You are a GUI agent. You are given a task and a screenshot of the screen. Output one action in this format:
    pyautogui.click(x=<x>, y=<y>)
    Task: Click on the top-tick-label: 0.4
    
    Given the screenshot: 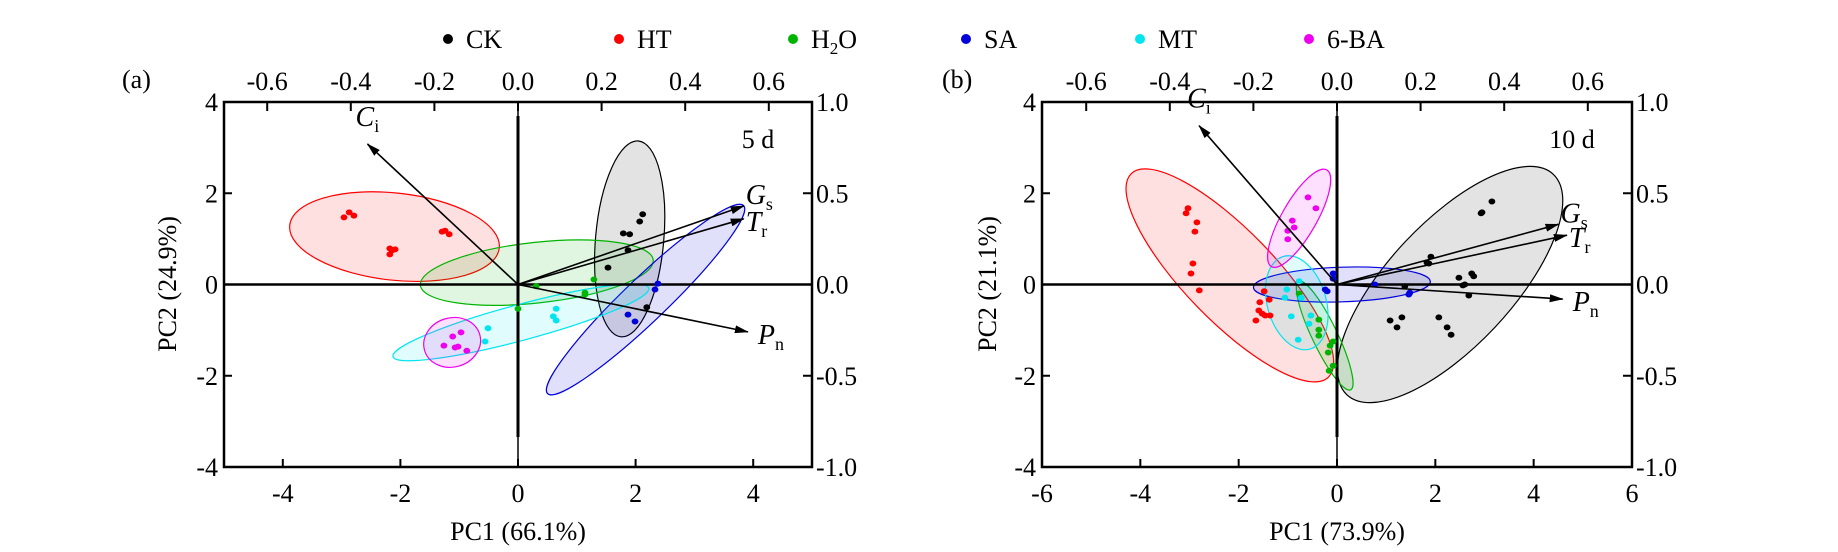 What is the action you would take?
    pyautogui.click(x=1504, y=81)
    